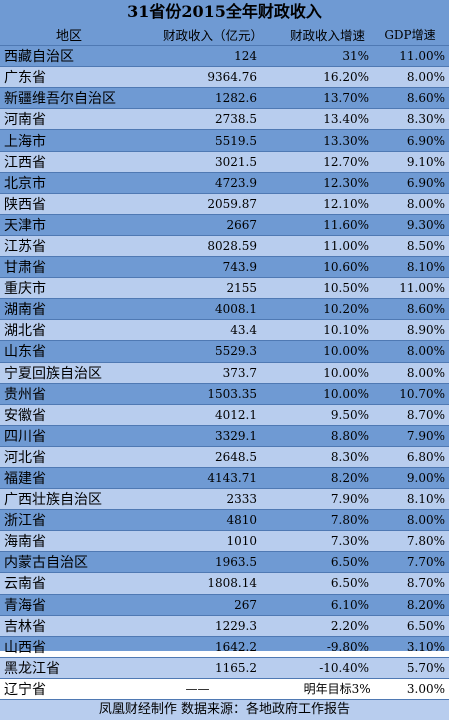 Image resolution: width=449 pixels, height=720 pixels. Describe the element at coordinates (425, 562) in the screenshot. I see `cell-gdp: 7.70%` at that location.